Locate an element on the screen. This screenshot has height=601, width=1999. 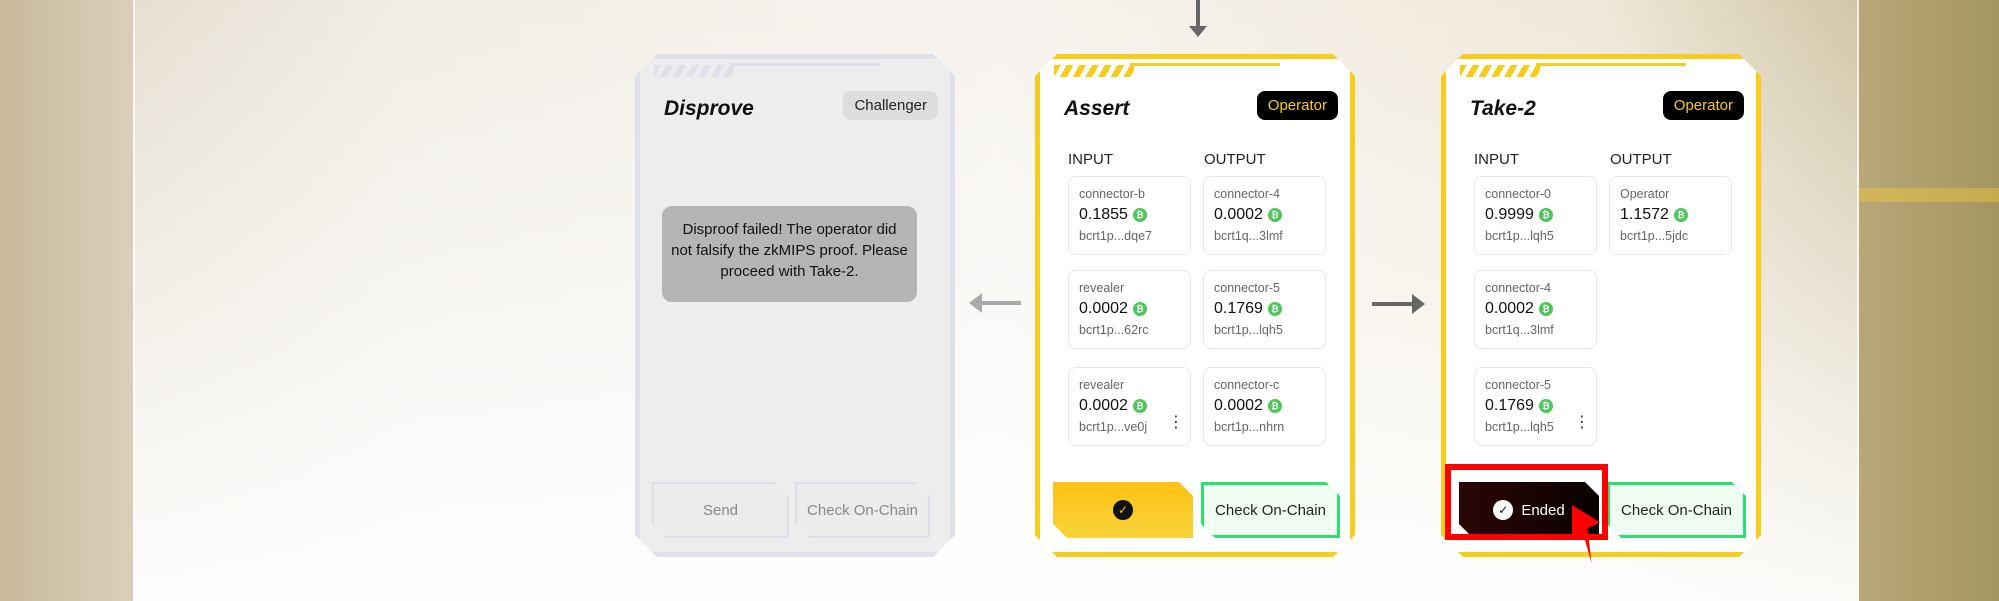
input-utxo: connector-0 0.9999 ₿ bcrt1p...lqh5 is located at coordinates (1535, 215).